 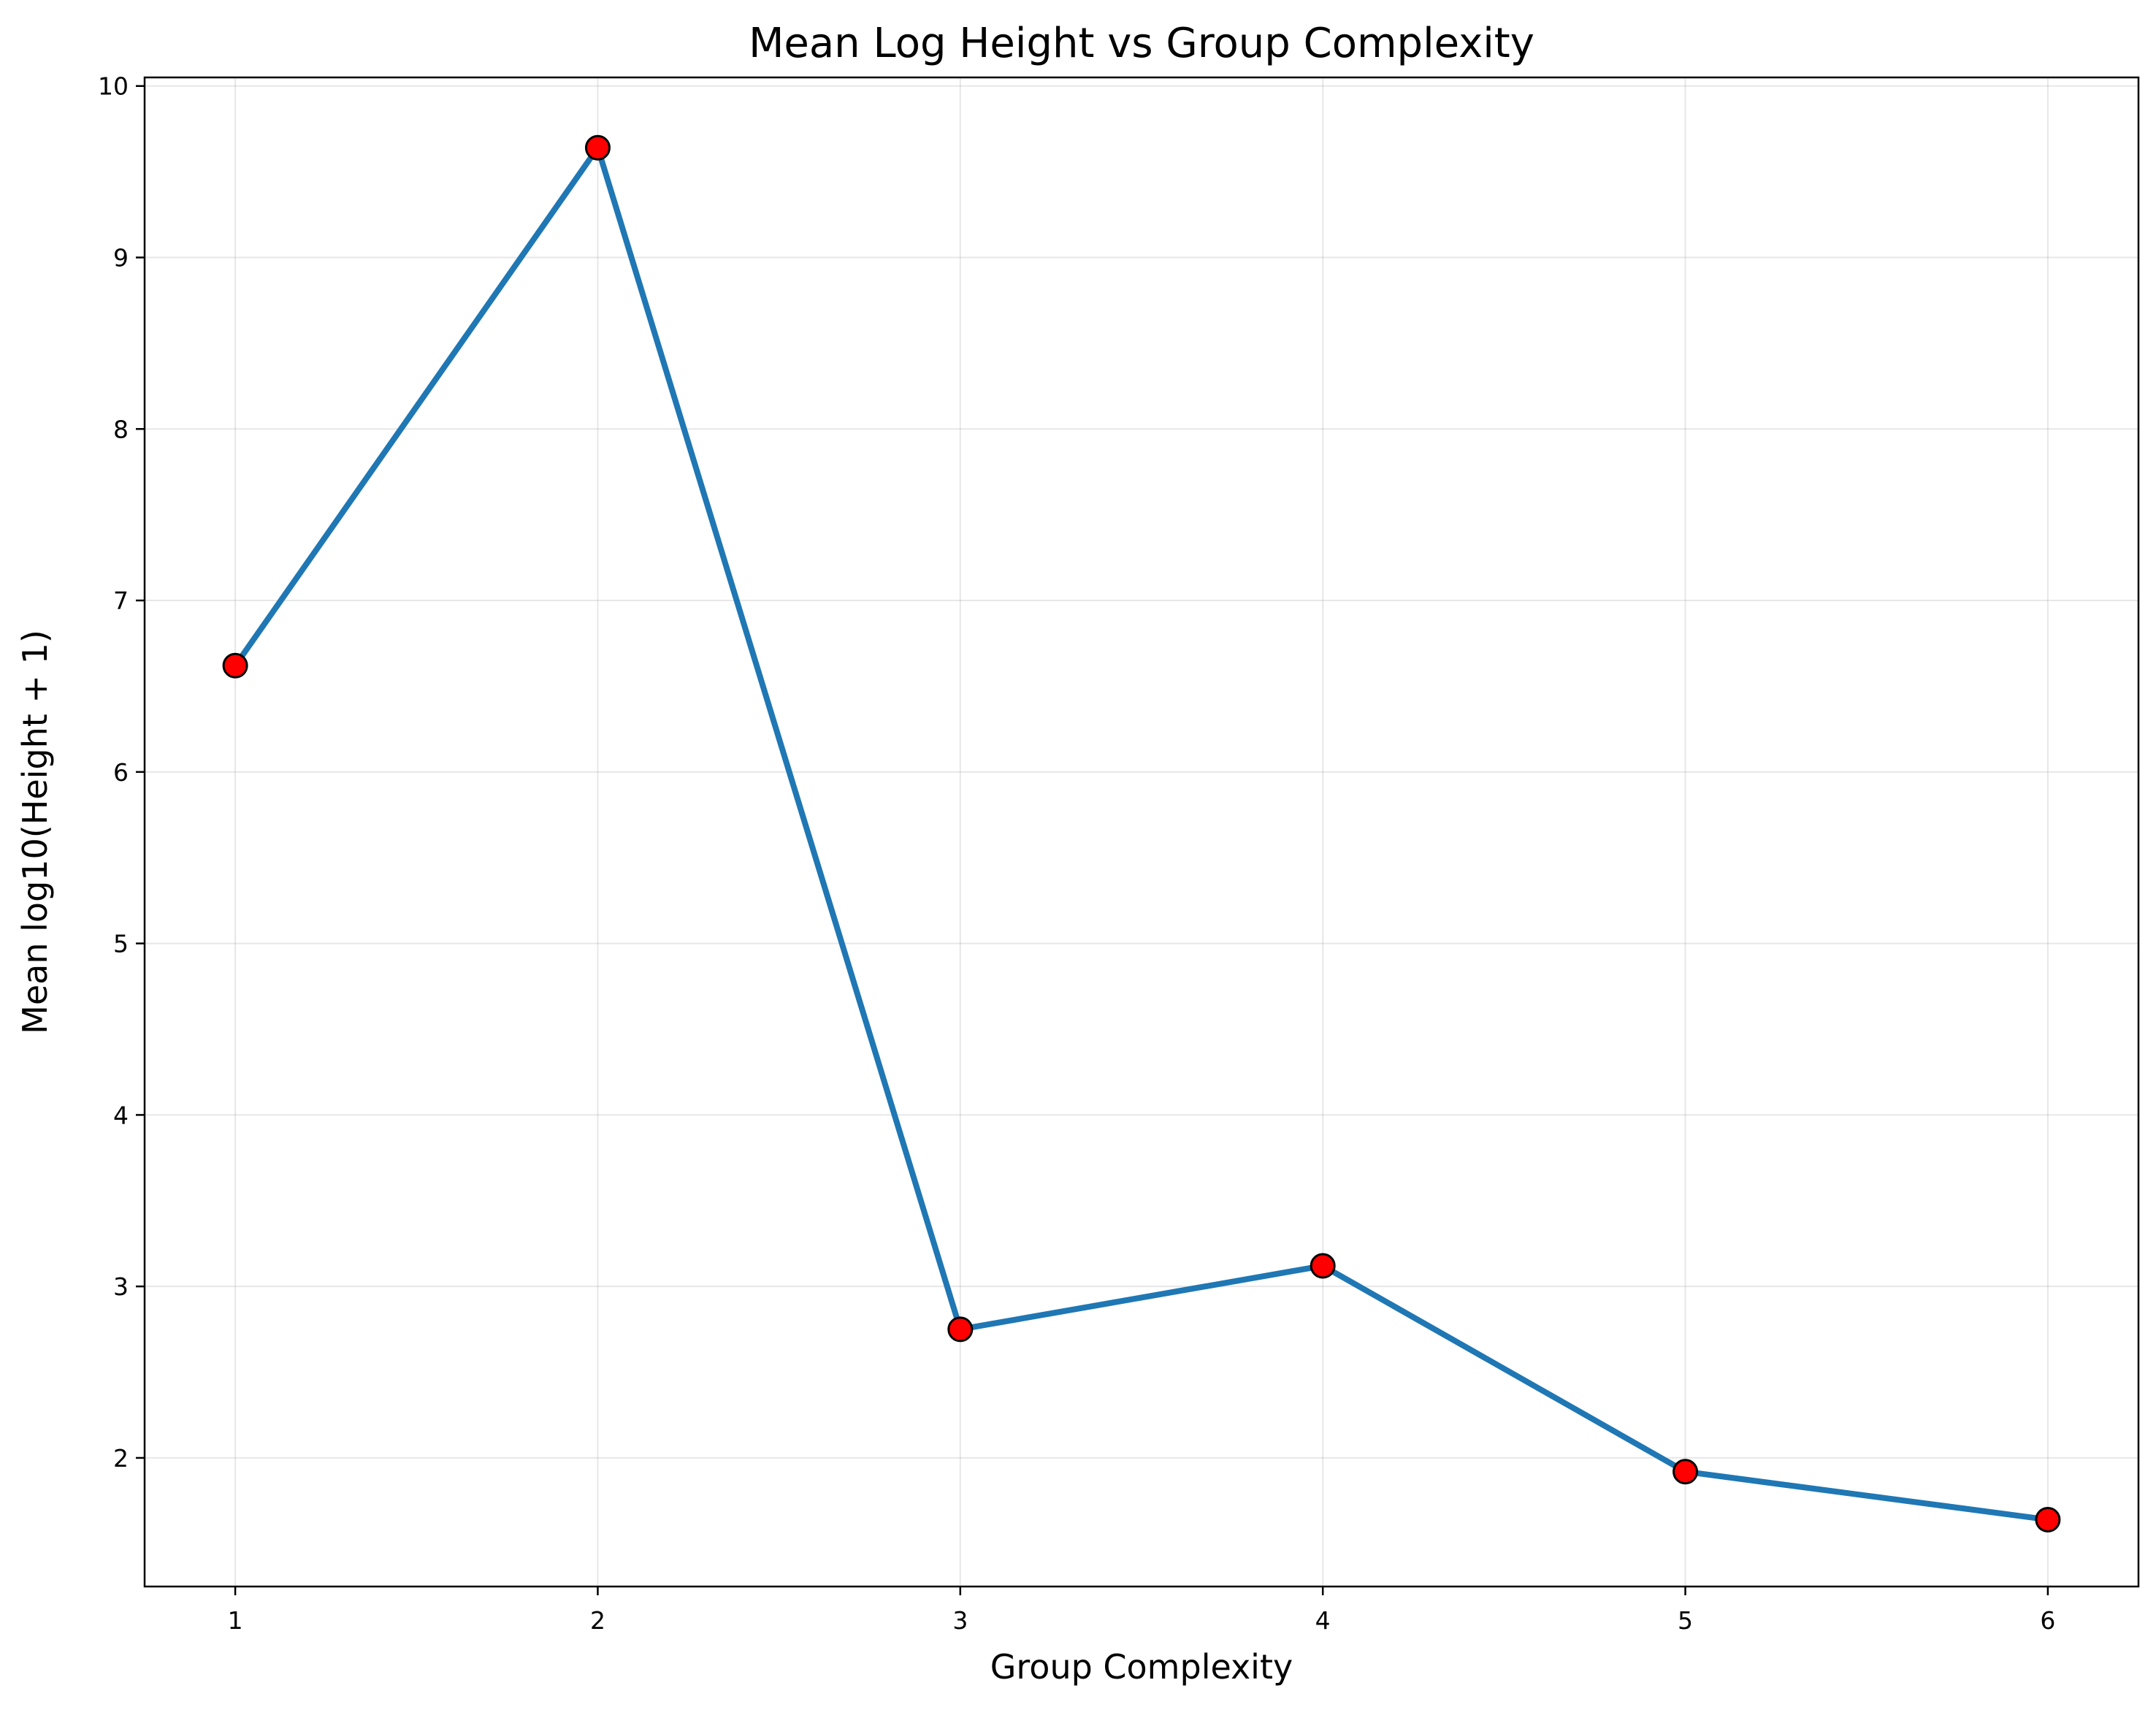 What do you see at coordinates (1142, 1667) in the screenshot?
I see `x-axis-label: Group Complexity` at bounding box center [1142, 1667].